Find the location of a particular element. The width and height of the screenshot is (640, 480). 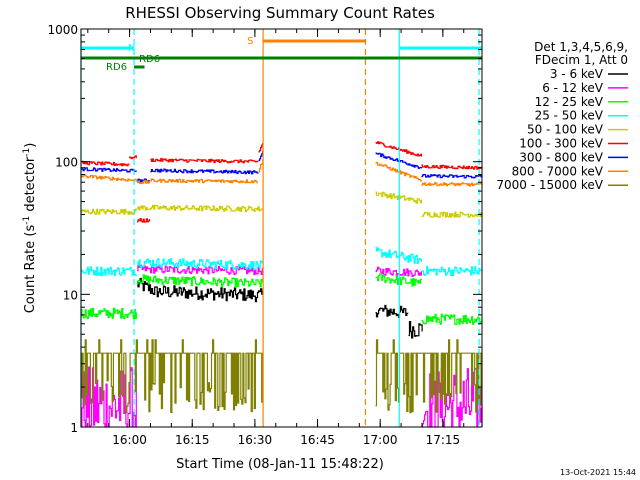

timestamp: 13-Oct-2021 15:44 is located at coordinates (598, 472).